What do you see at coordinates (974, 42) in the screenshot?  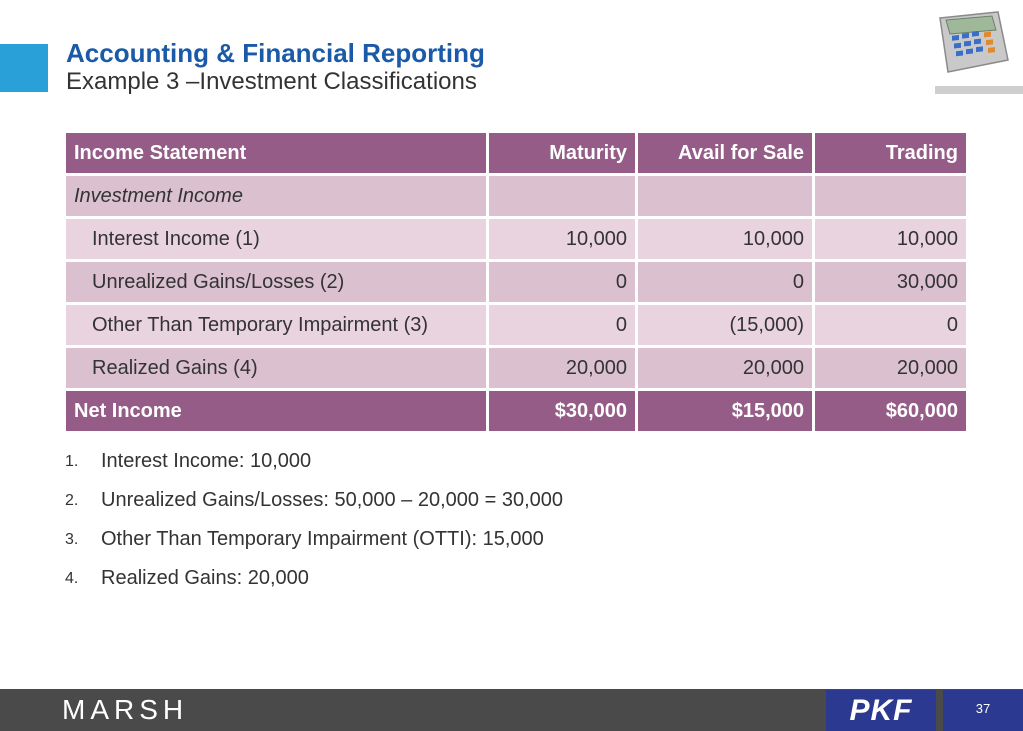 I see `calculator-icon` at bounding box center [974, 42].